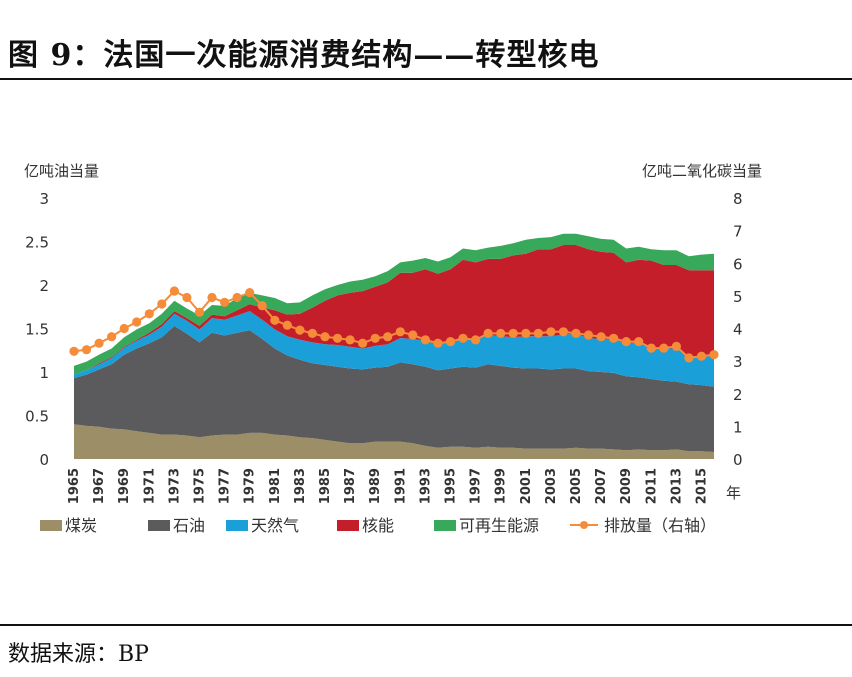  I want to click on y-left-tick-label: 1, so click(44, 373).